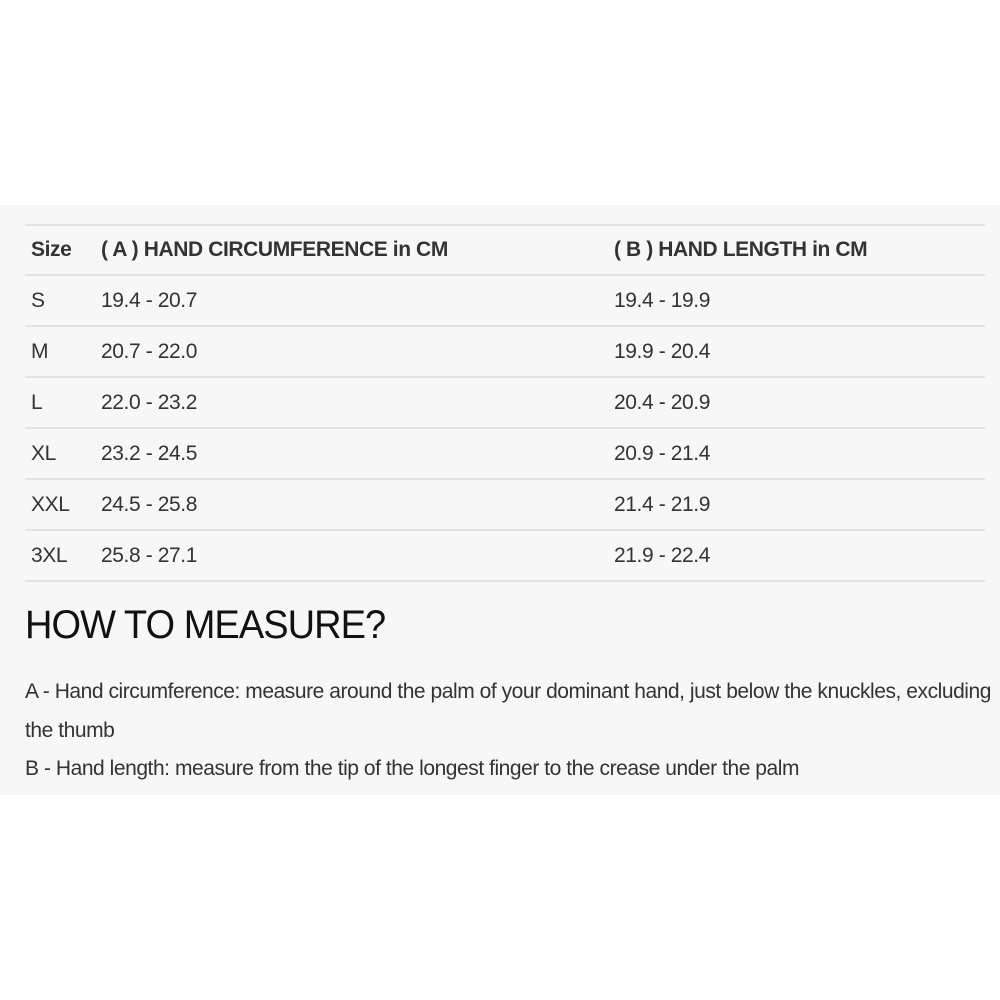 This screenshot has height=1000, width=1000. What do you see at coordinates (60, 250) in the screenshot?
I see `header-size: Size` at bounding box center [60, 250].